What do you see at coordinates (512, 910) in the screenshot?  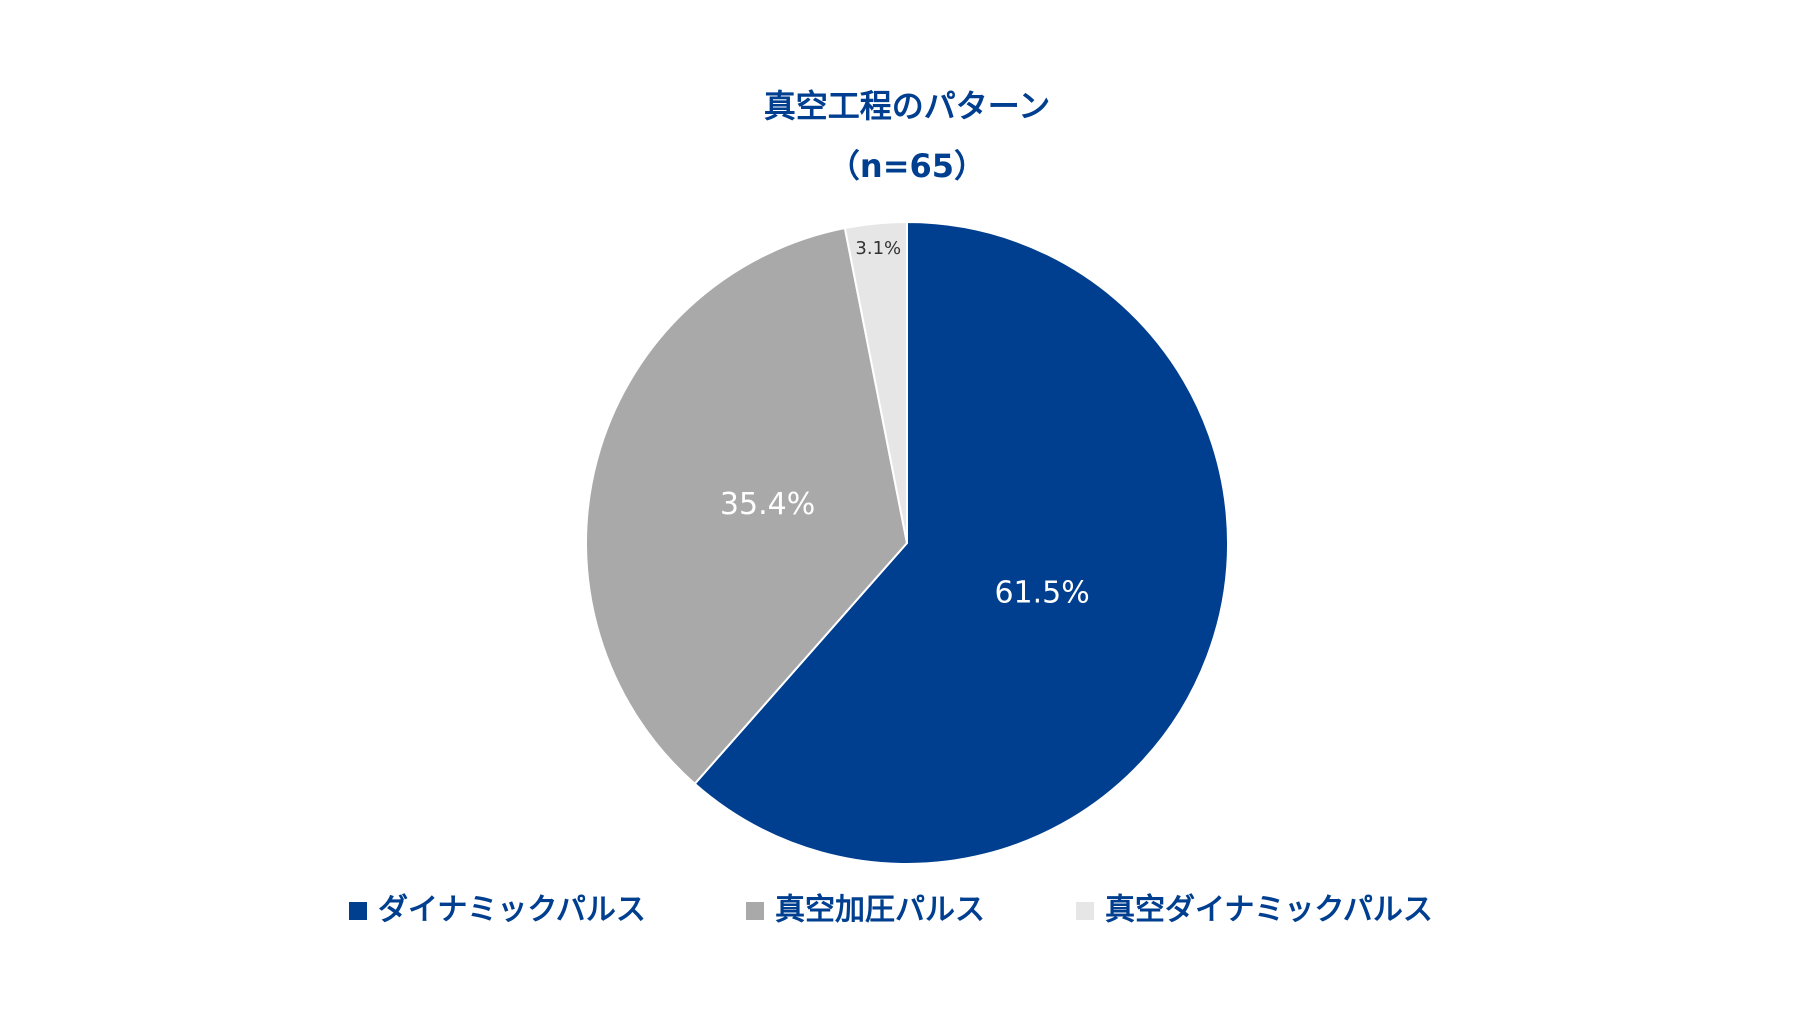 I see `legend-label: ダイナミックパルス` at bounding box center [512, 910].